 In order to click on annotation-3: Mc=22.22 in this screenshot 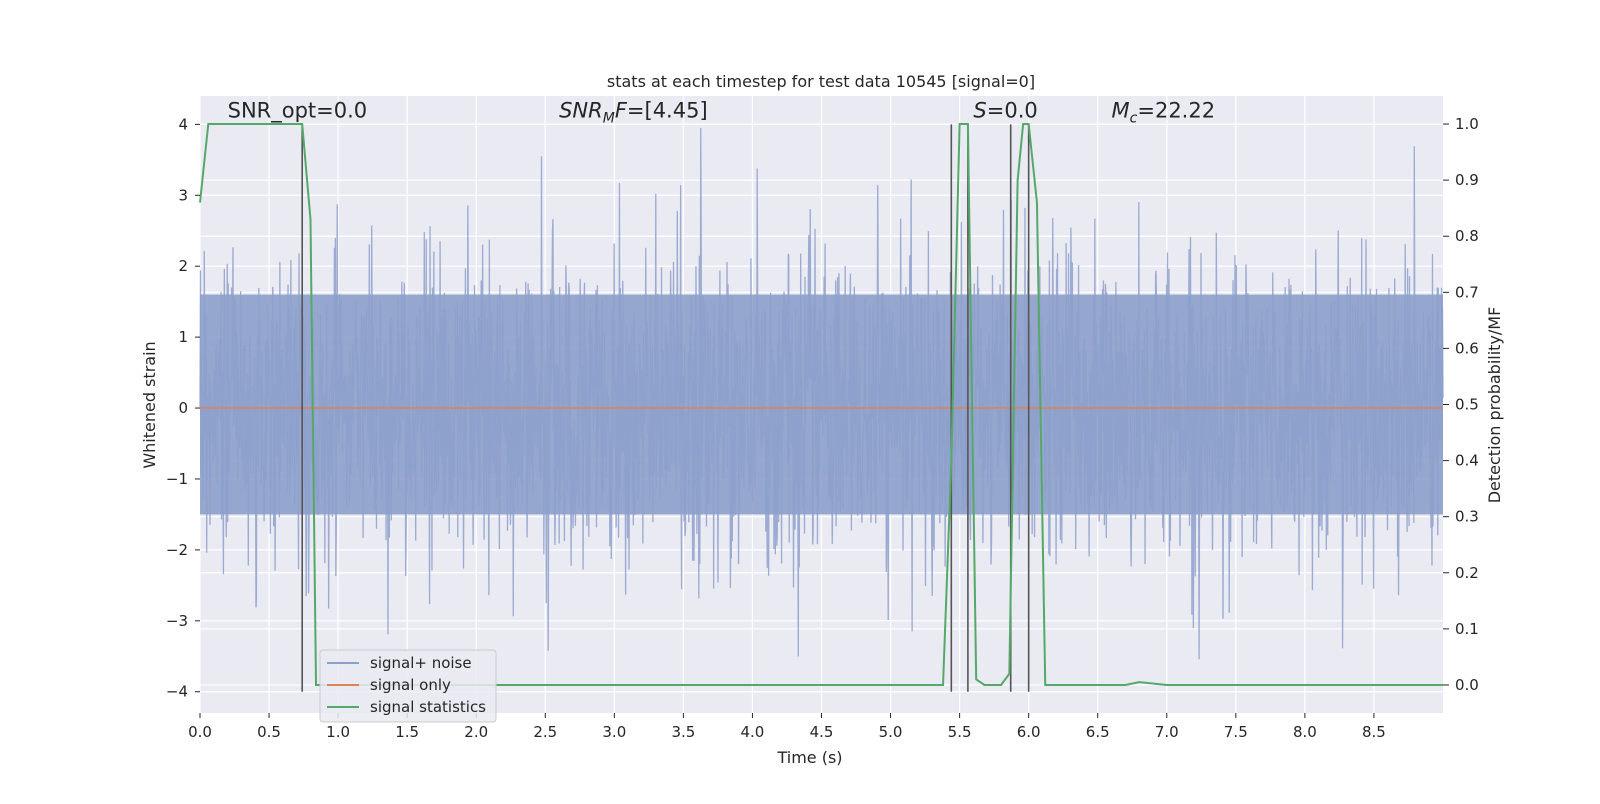, I will do `click(1164, 112)`.